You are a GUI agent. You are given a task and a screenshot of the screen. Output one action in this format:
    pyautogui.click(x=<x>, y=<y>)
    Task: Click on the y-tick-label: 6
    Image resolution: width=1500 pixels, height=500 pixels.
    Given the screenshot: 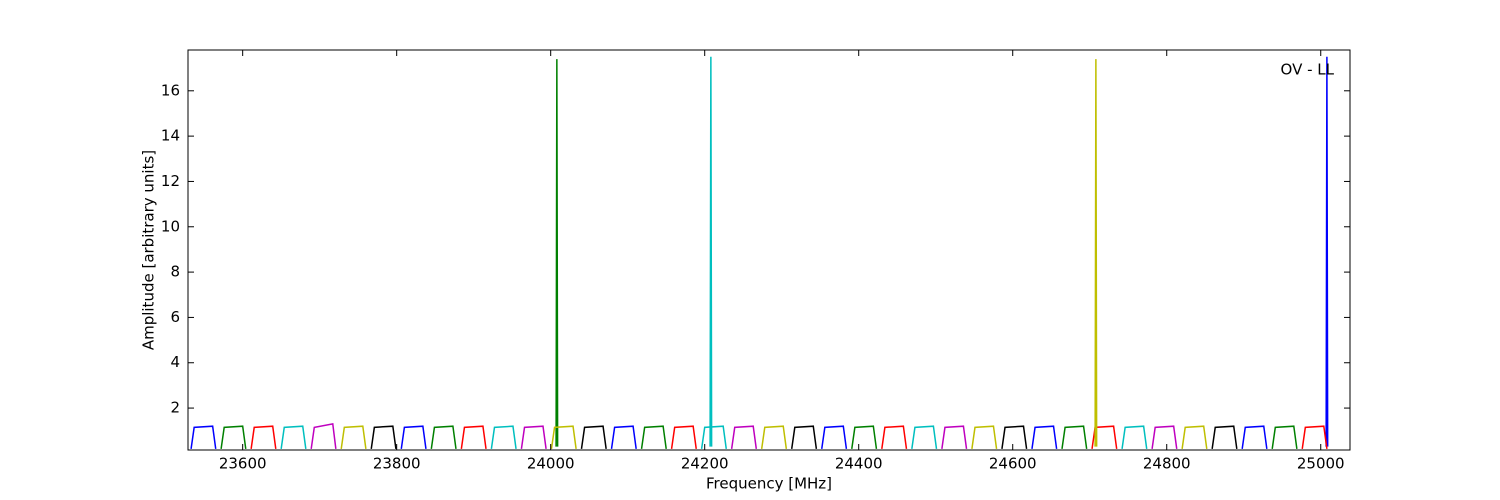 What is the action you would take?
    pyautogui.click(x=175, y=317)
    